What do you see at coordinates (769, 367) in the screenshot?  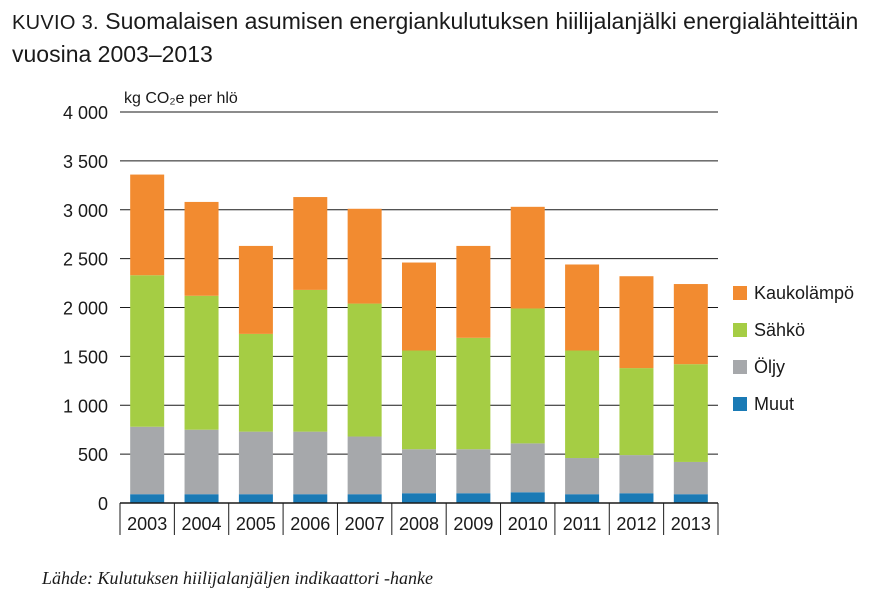 I see `legend-label: Öljy` at bounding box center [769, 367].